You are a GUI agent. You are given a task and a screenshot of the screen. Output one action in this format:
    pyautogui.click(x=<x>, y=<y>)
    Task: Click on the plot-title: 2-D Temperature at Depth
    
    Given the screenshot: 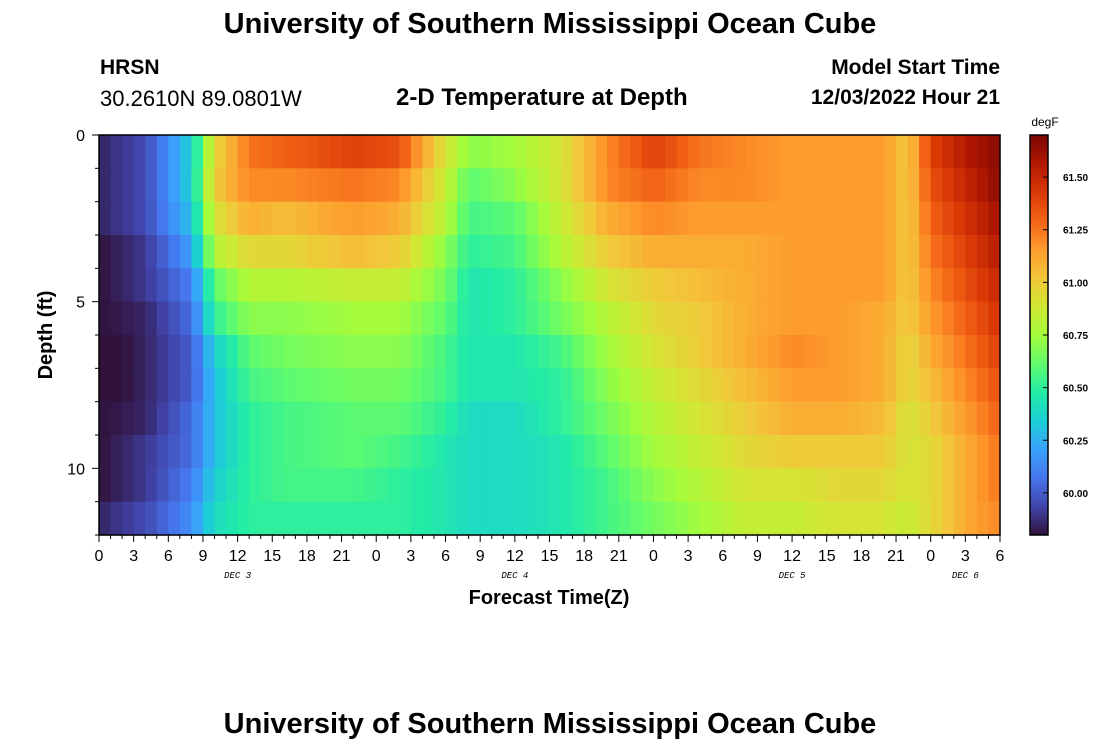 What is the action you would take?
    pyautogui.click(x=542, y=97)
    